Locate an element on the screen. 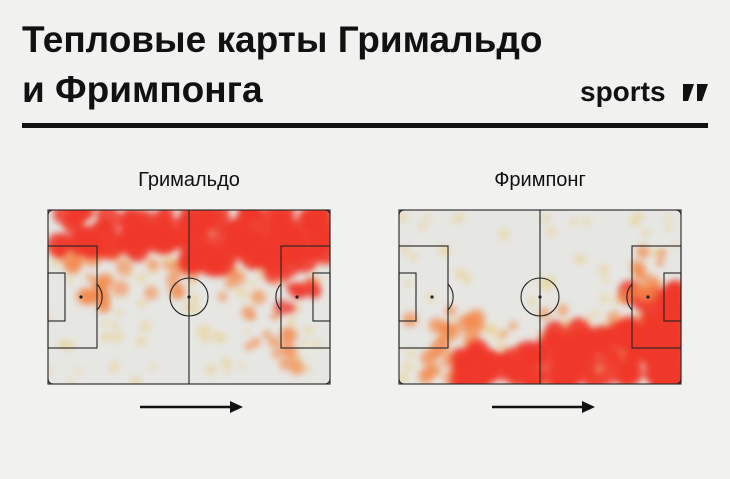  title-line: Тепловые карты Гримальдо is located at coordinates (282, 39).